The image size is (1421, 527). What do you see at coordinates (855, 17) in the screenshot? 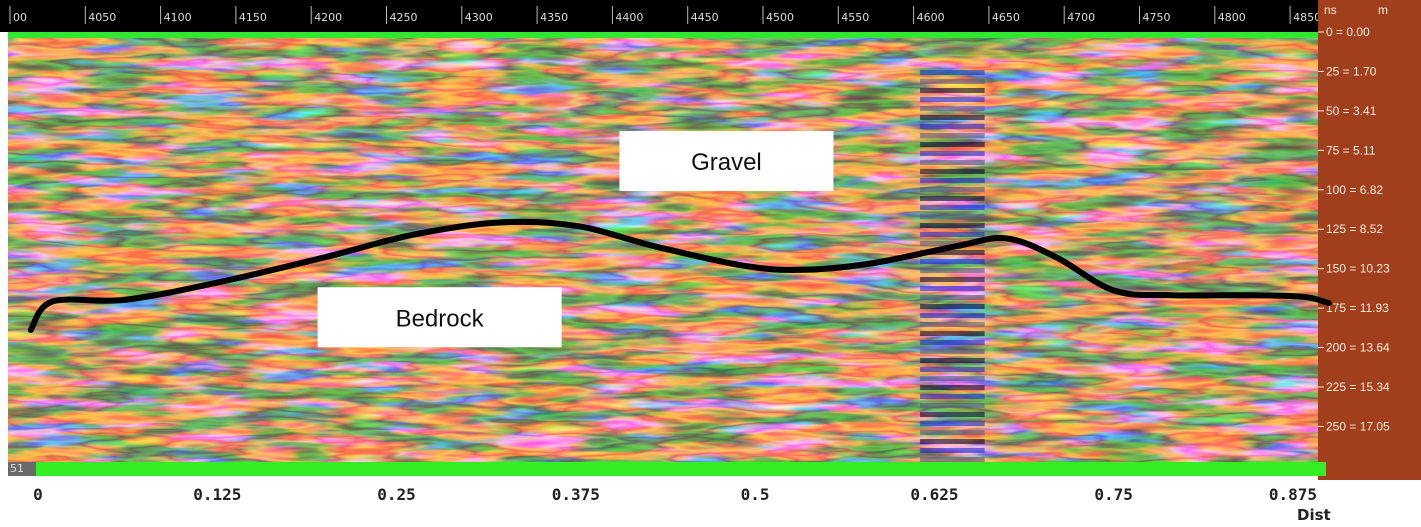
I see `top-tick-label: 4550` at bounding box center [855, 17].